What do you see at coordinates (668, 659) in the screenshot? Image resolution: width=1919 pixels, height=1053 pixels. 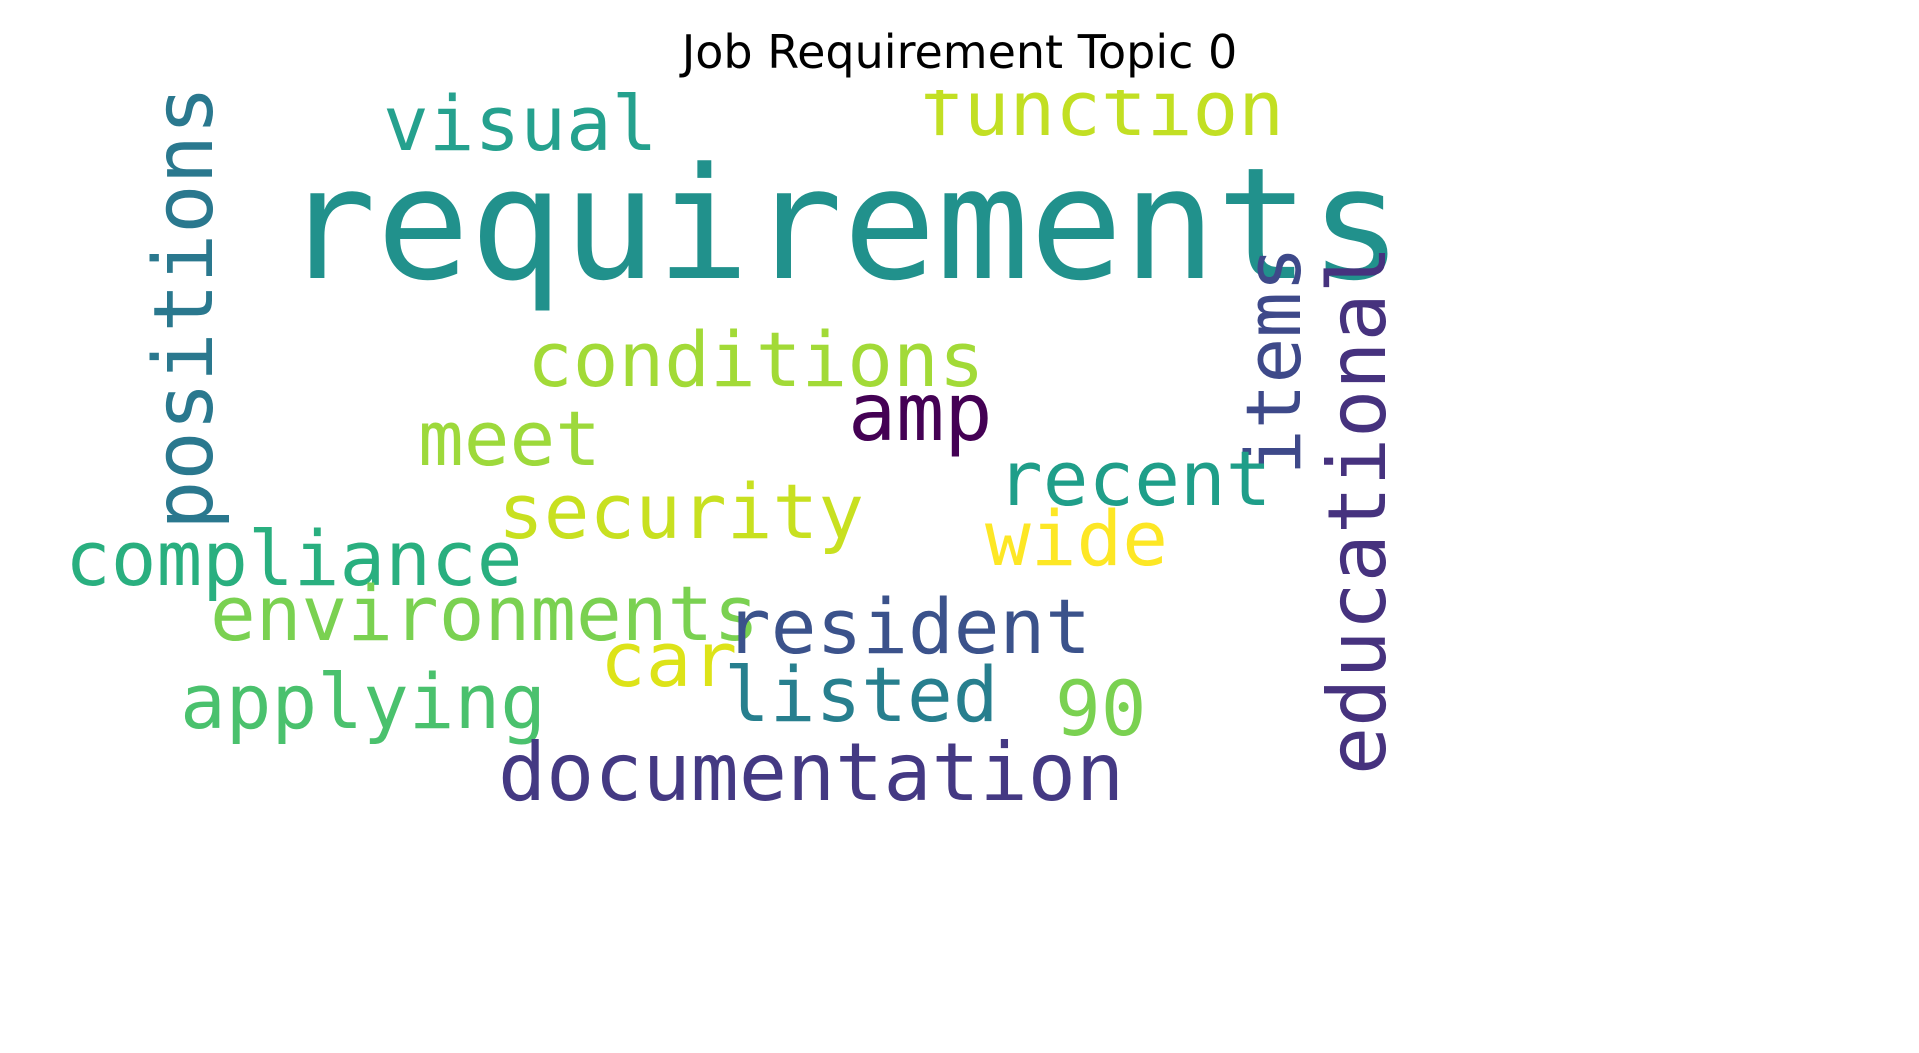 I see `word-car: car` at bounding box center [668, 659].